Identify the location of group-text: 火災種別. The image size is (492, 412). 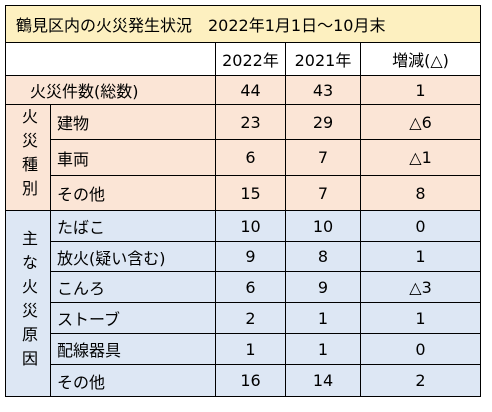
(28, 155).